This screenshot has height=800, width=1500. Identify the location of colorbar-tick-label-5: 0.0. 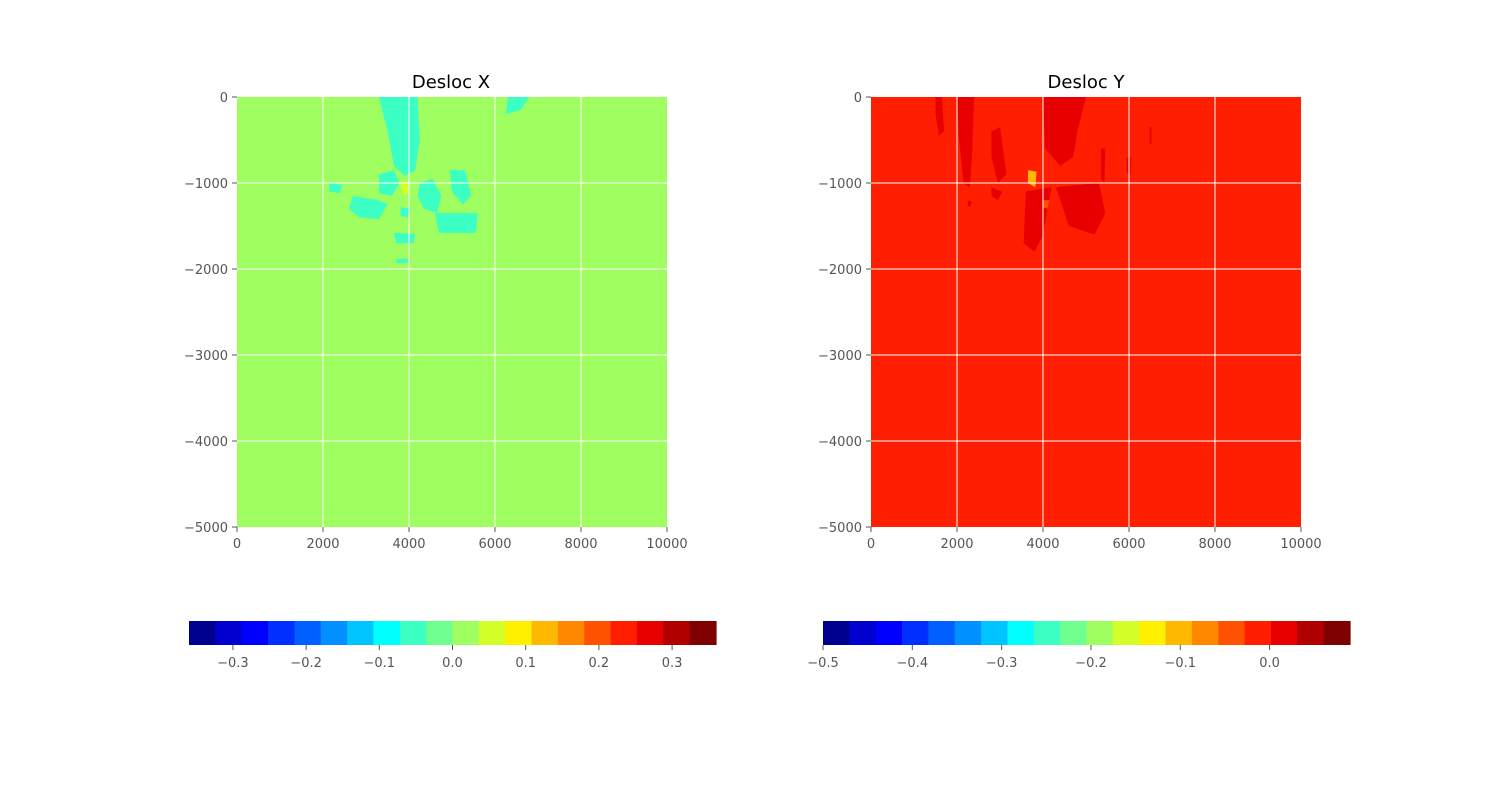
(1269, 663).